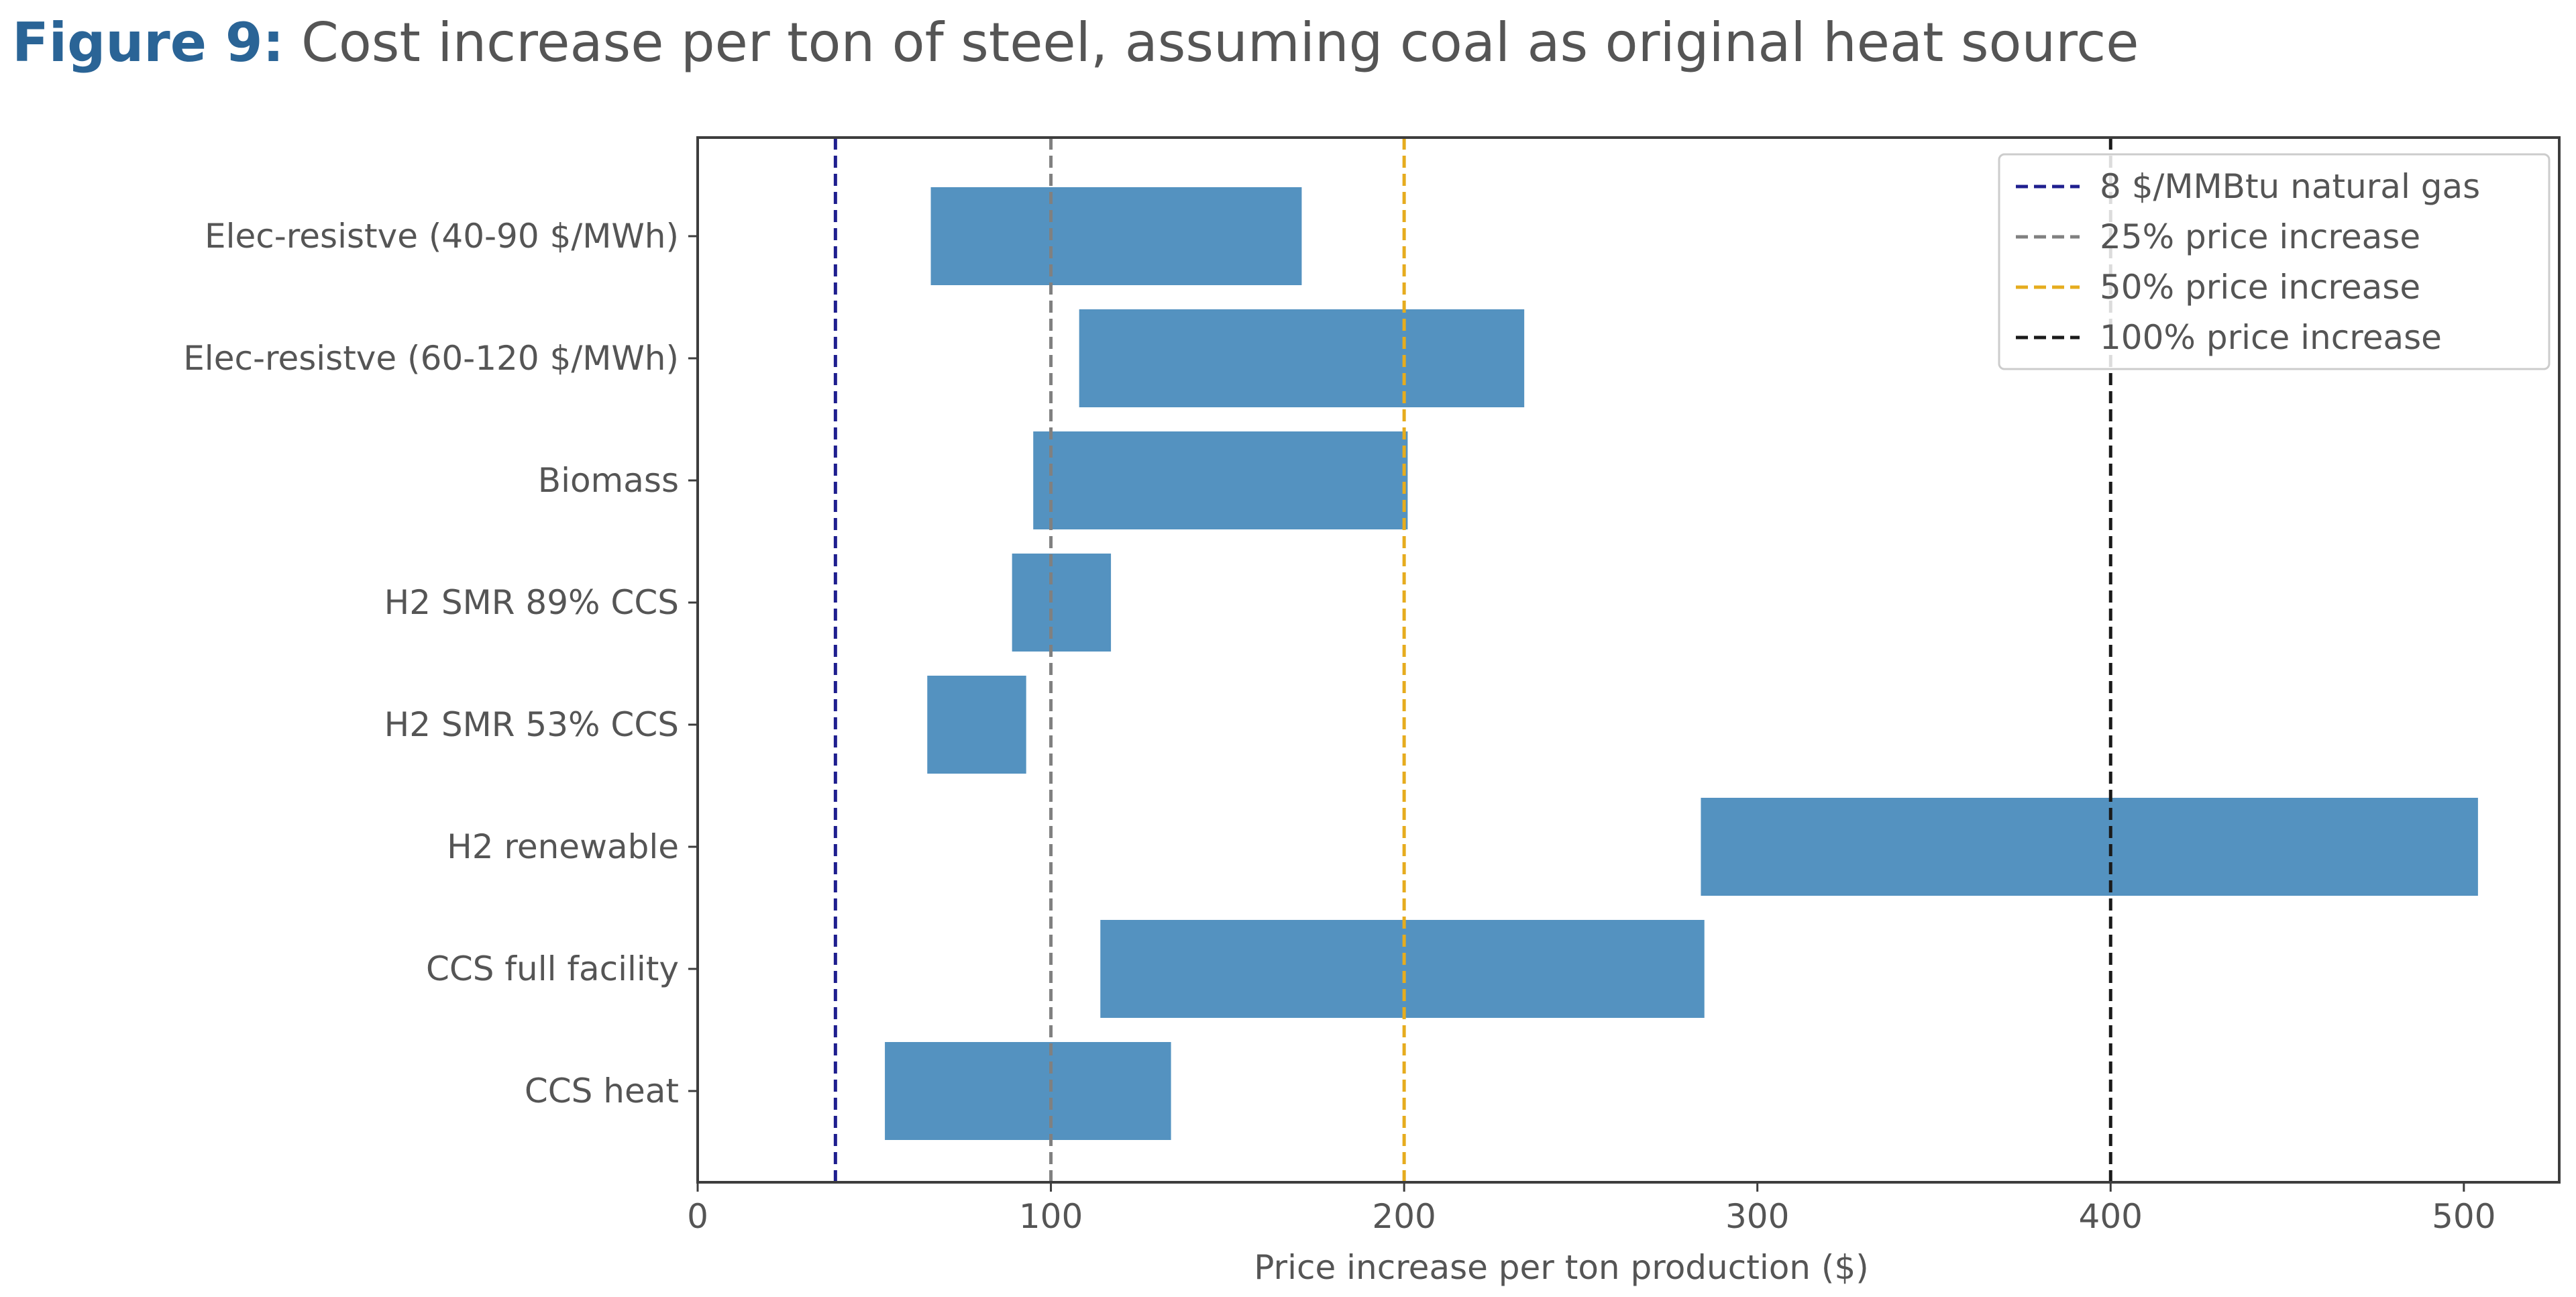  Describe the element at coordinates (552, 968) in the screenshot. I see `y-tick-label: CCS full facility` at that location.